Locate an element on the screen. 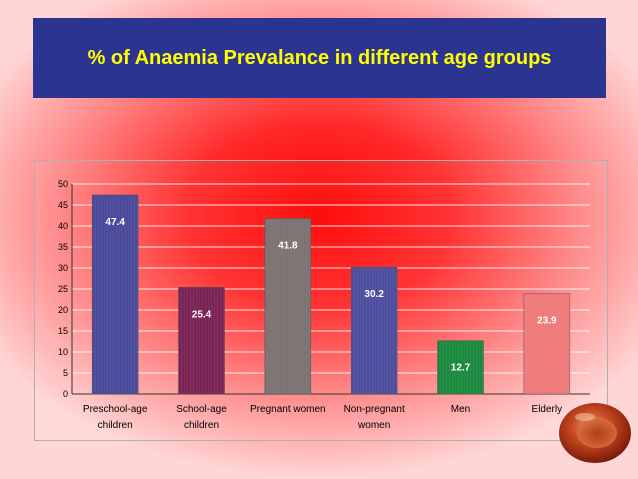  y-tick-label: 25 is located at coordinates (63, 289).